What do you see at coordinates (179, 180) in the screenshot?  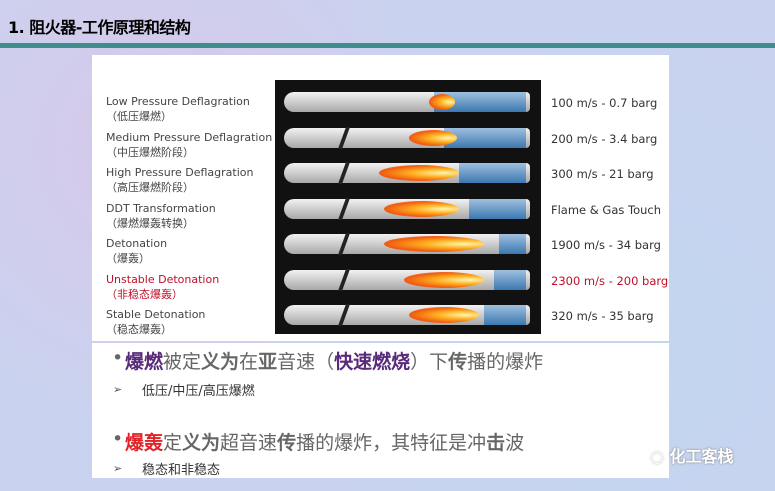 I see `row-label: High Pressure Deflagration （高压爆燃阶段）` at bounding box center [179, 180].